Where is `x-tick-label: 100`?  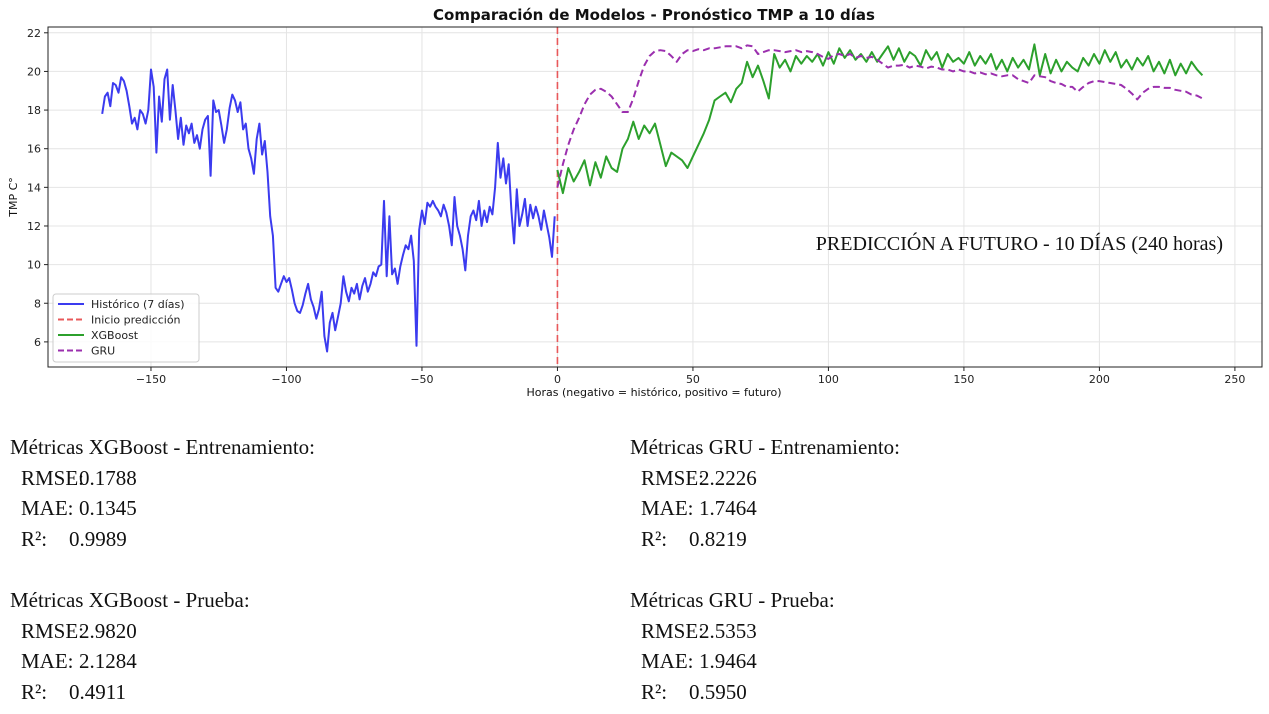 x-tick-label: 100 is located at coordinates (828, 379).